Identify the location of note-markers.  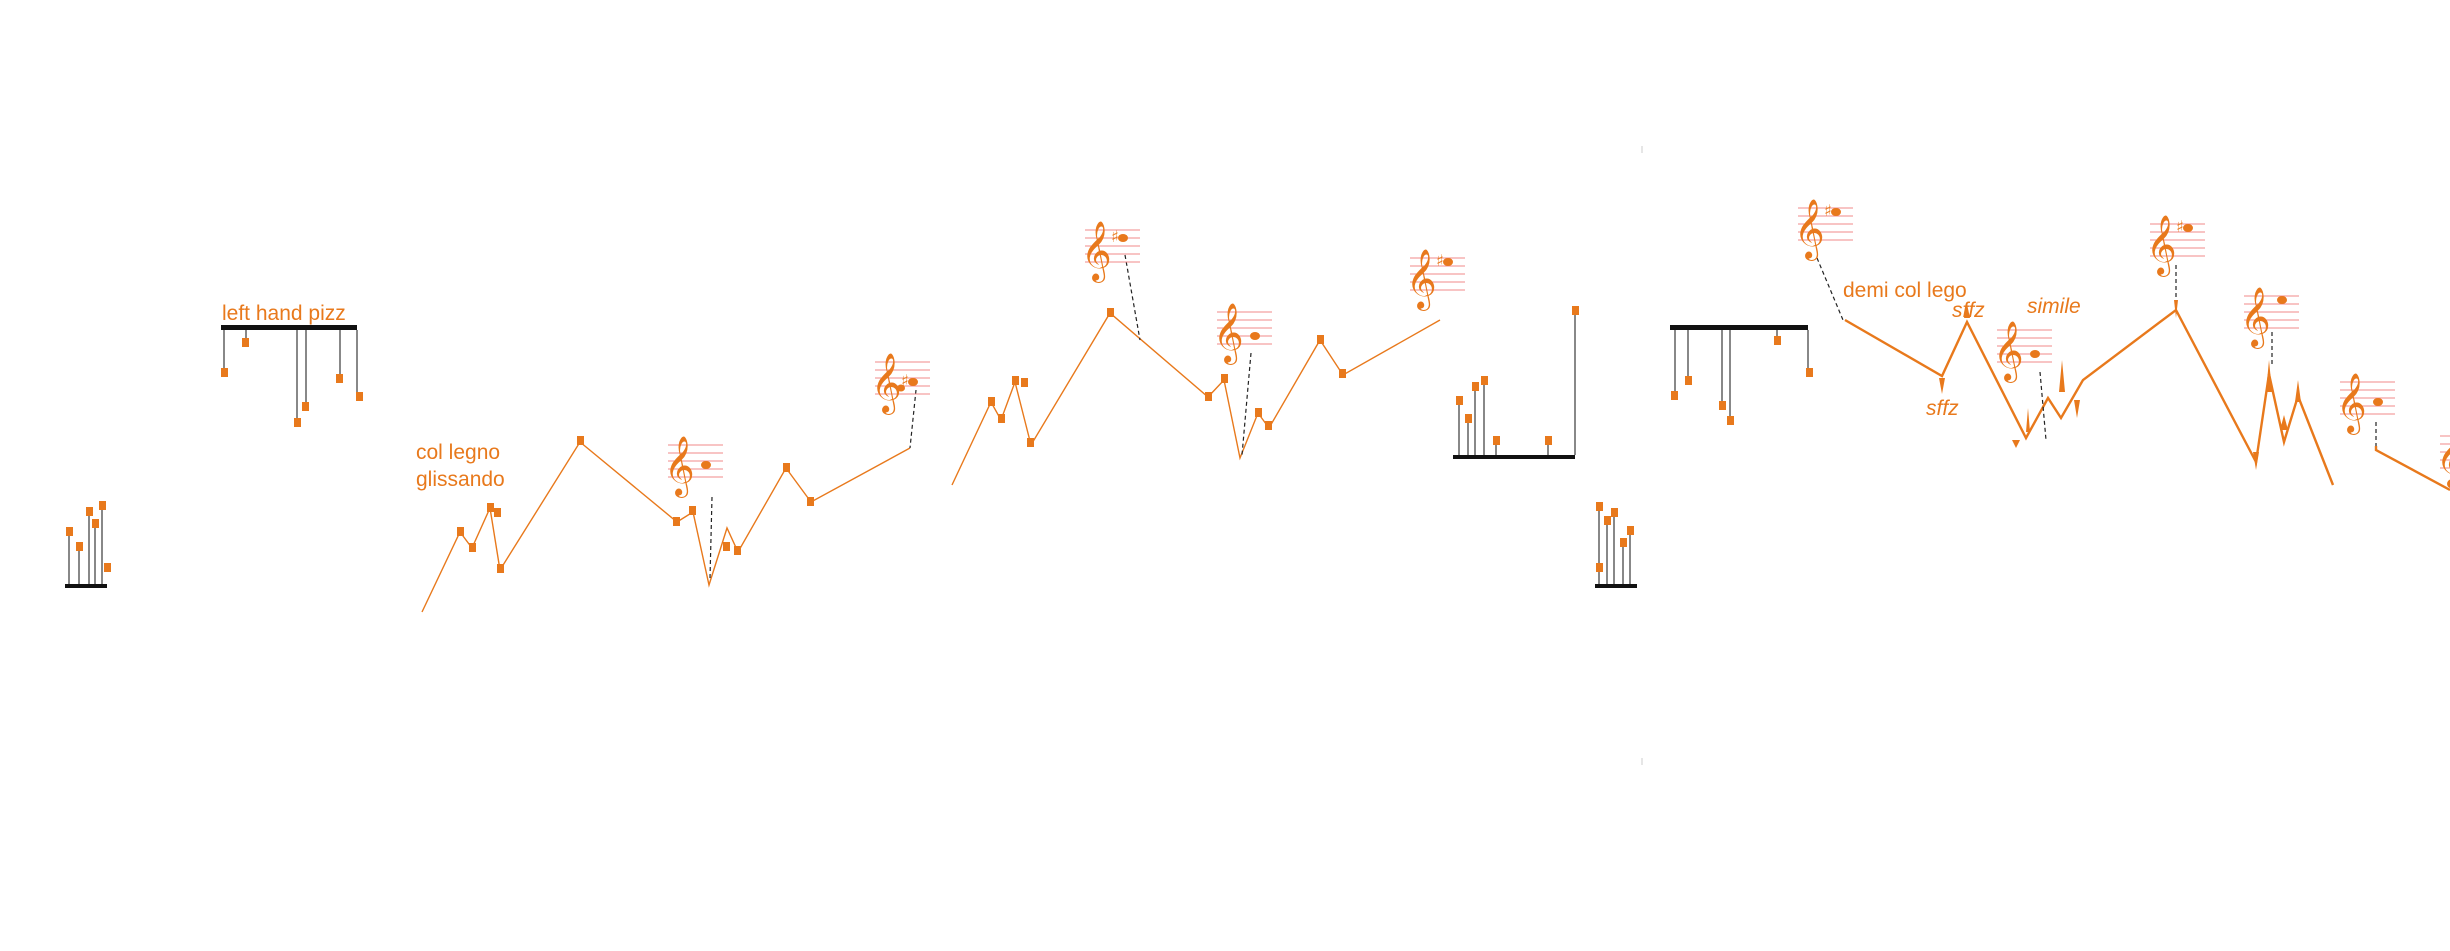
(901, 440).